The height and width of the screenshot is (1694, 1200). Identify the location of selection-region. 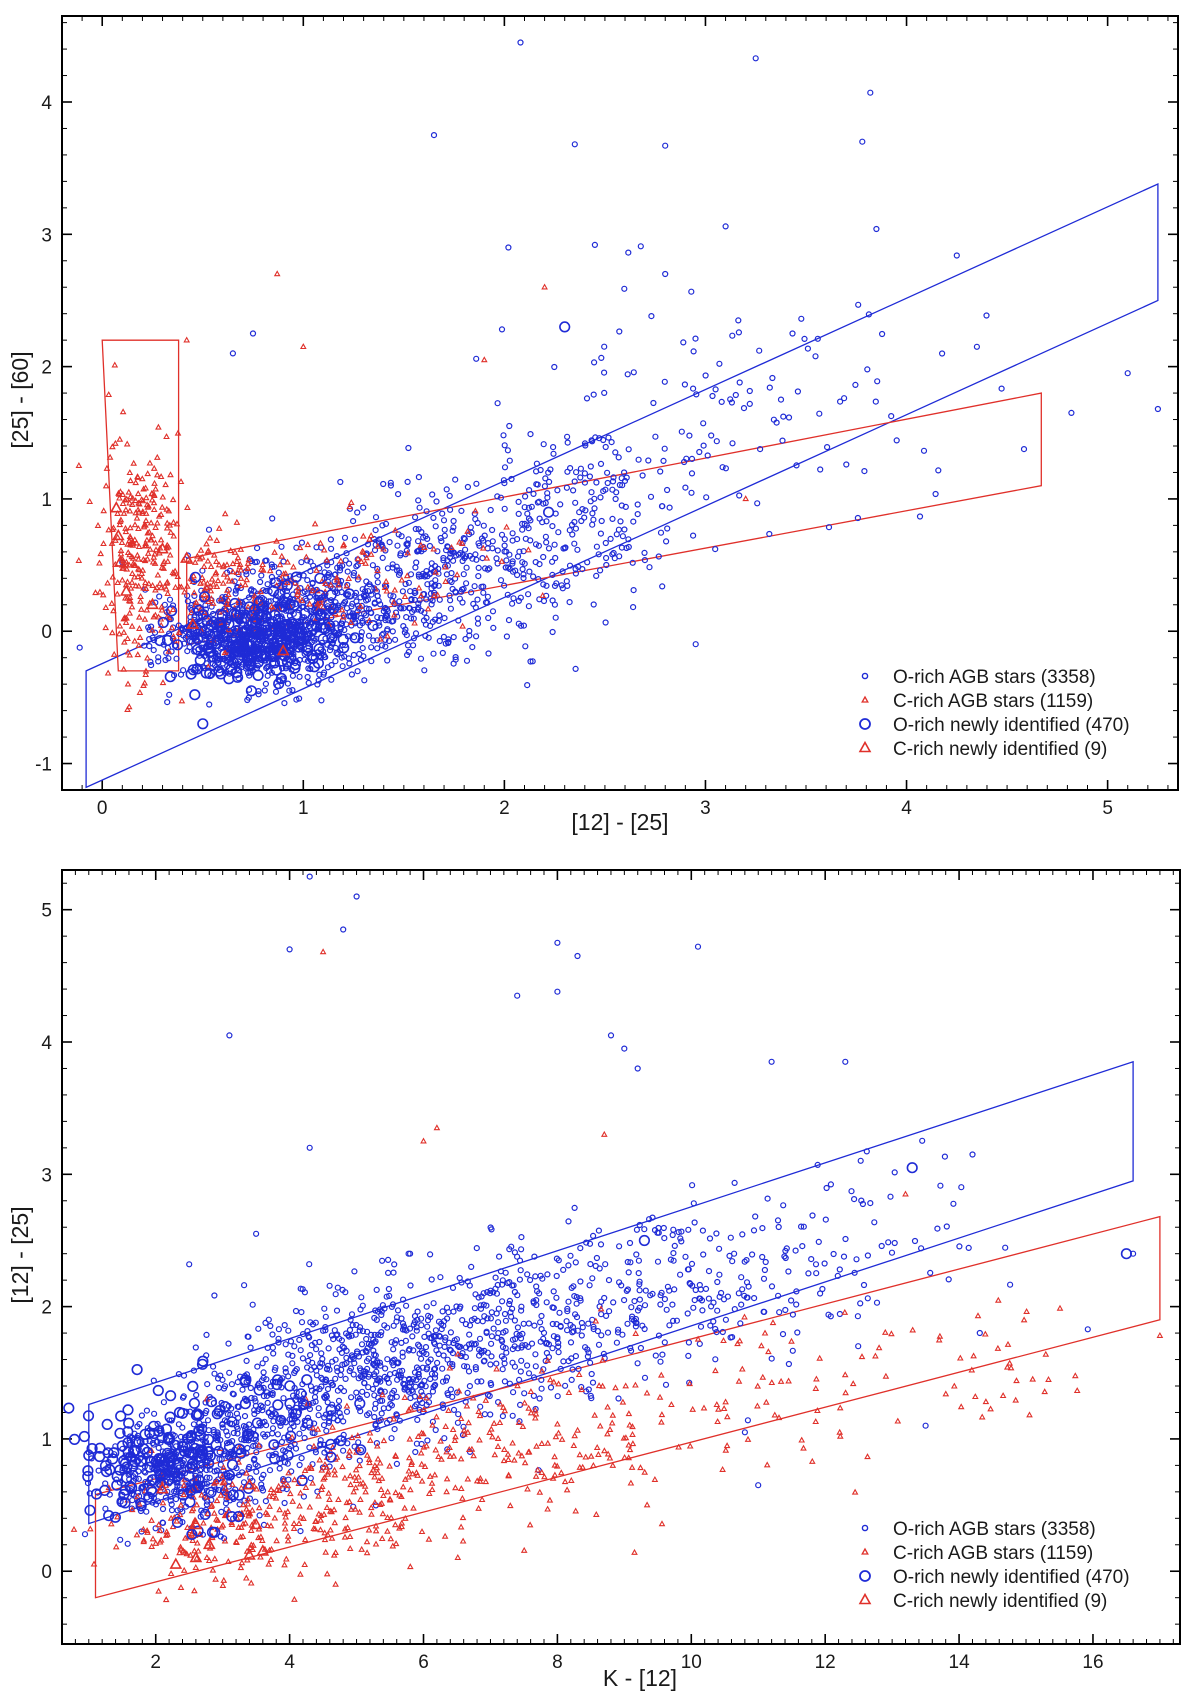
(140, 505).